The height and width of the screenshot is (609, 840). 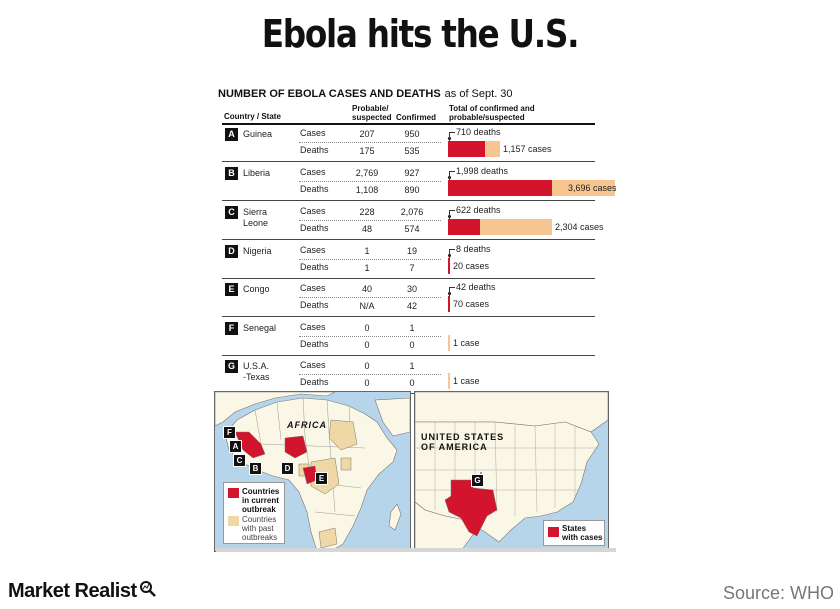 I want to click on row-b-cases-text: 3,696 cases, so click(x=592, y=188).